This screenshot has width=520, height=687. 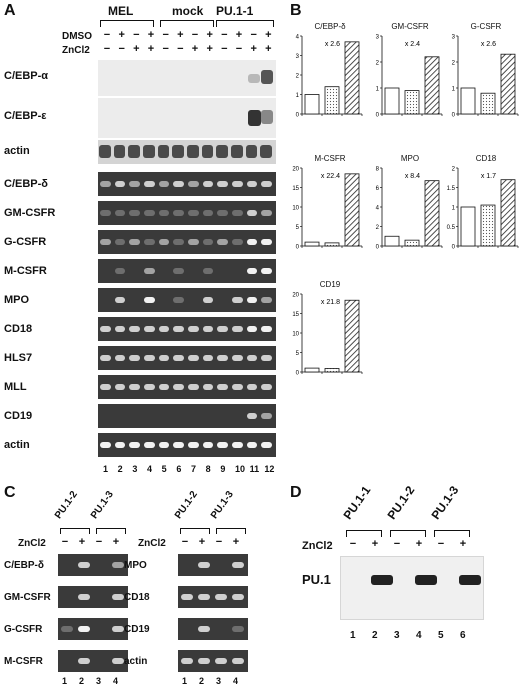 What do you see at coordinates (298, 96) in the screenshot?
I see `chart-0-ytick-label-1: 1` at bounding box center [298, 96].